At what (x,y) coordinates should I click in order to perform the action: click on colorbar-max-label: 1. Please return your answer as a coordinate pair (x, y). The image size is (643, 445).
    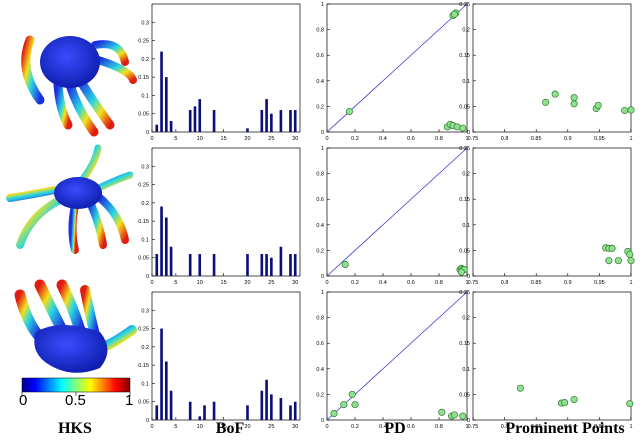
    Looking at the image, I should click on (129, 400).